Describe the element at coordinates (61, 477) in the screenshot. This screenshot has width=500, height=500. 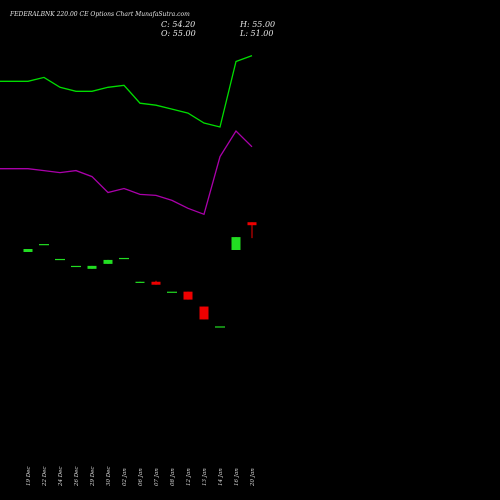
I see `x-tick-label: 24 Dec` at that location.